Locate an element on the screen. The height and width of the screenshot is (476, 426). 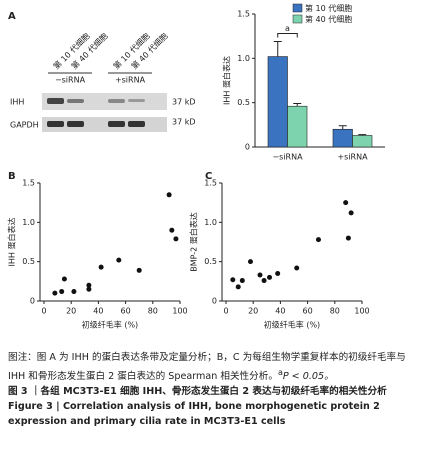
group-label: +siRNA is located at coordinates (130, 80).